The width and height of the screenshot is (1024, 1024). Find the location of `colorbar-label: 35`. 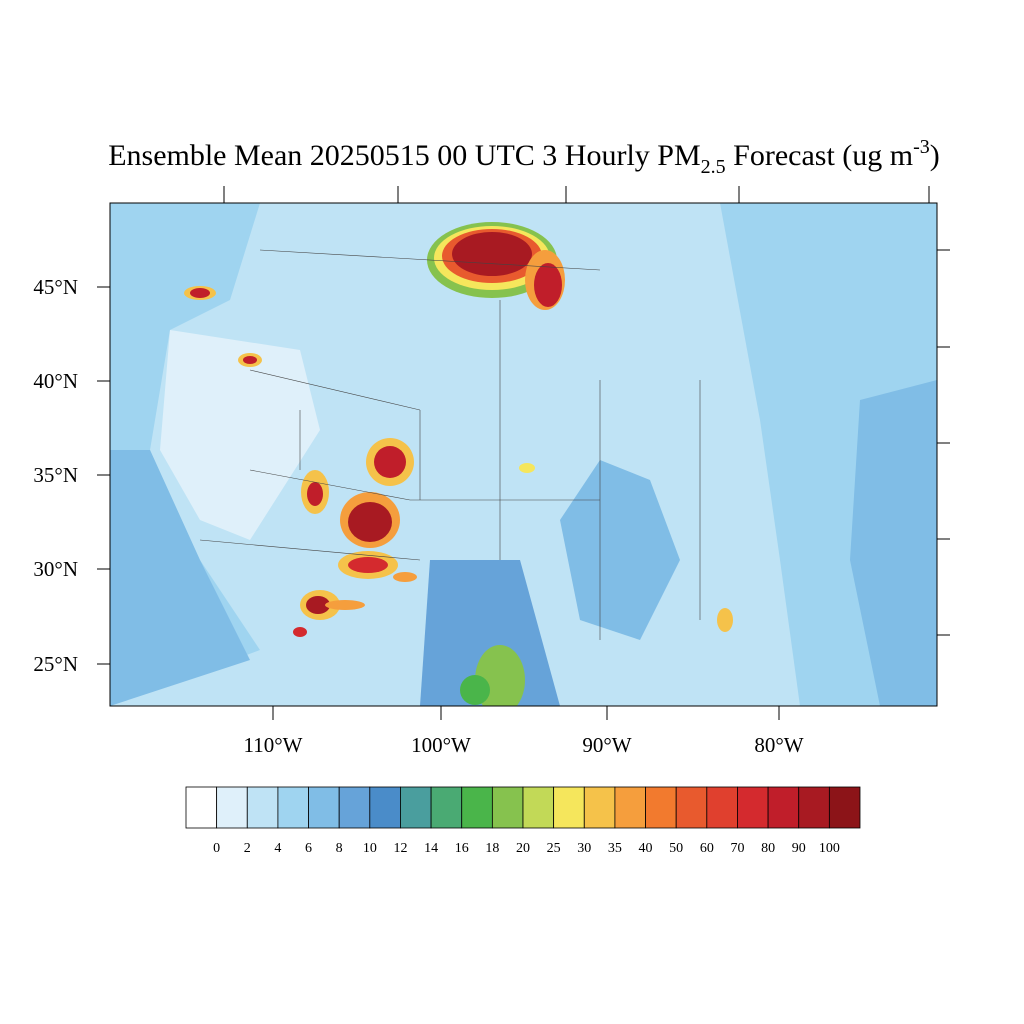

colorbar-label: 35 is located at coordinates (615, 848).